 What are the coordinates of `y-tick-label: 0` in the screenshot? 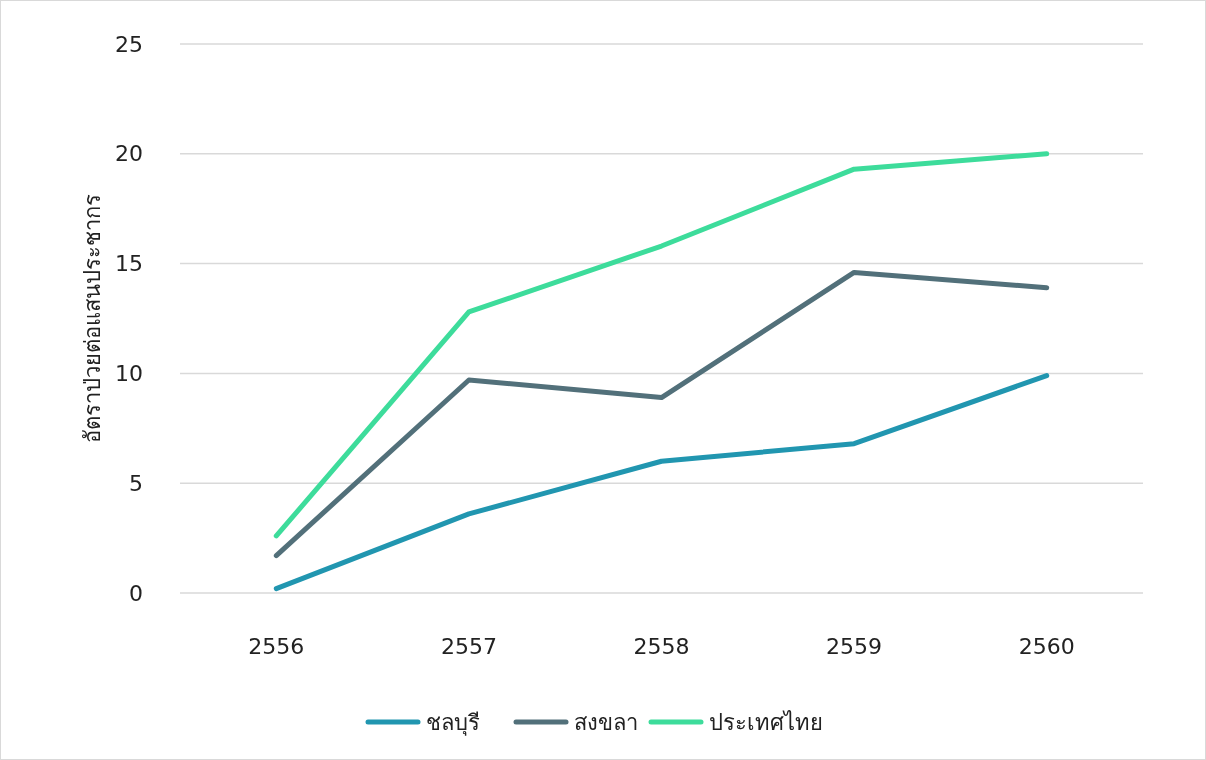 It's located at (136, 593).